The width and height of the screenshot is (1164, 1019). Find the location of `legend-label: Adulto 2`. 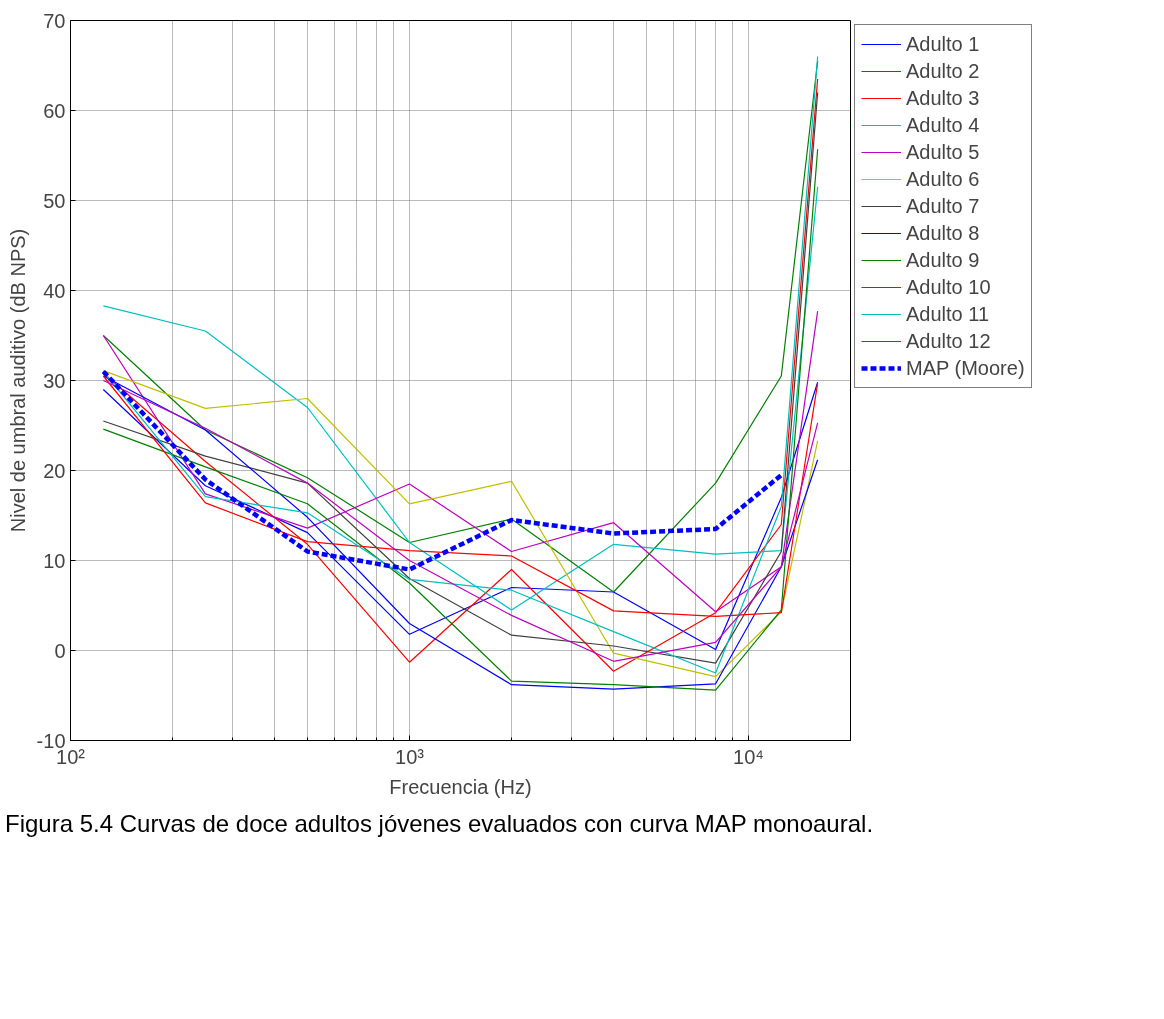

legend-label: Adulto 2 is located at coordinates (943, 71).